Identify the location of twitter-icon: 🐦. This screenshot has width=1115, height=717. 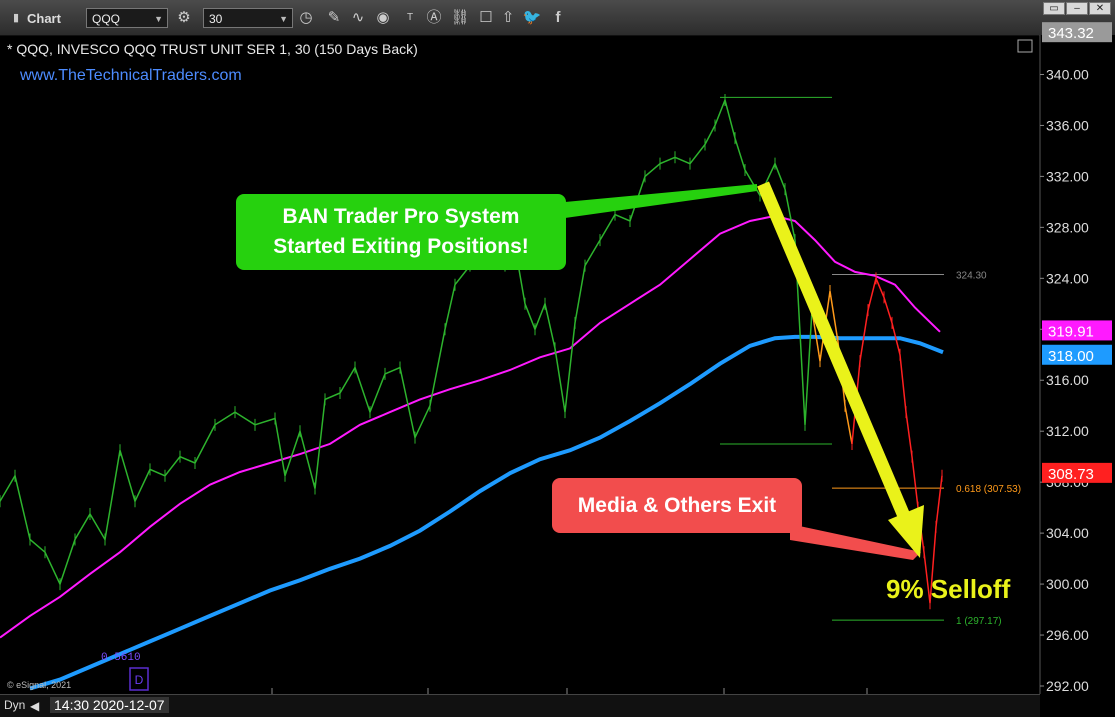
(532, 17).